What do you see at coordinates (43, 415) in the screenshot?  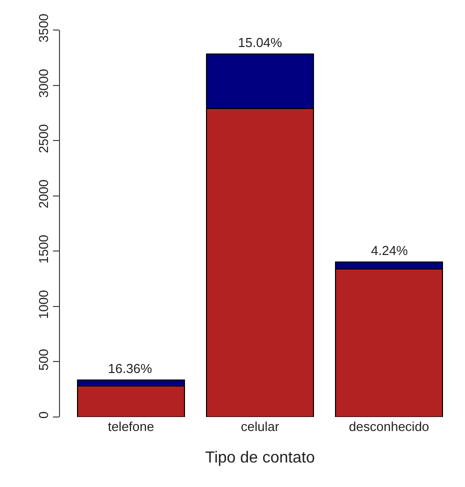 I see `y-tick-label: 0` at bounding box center [43, 415].